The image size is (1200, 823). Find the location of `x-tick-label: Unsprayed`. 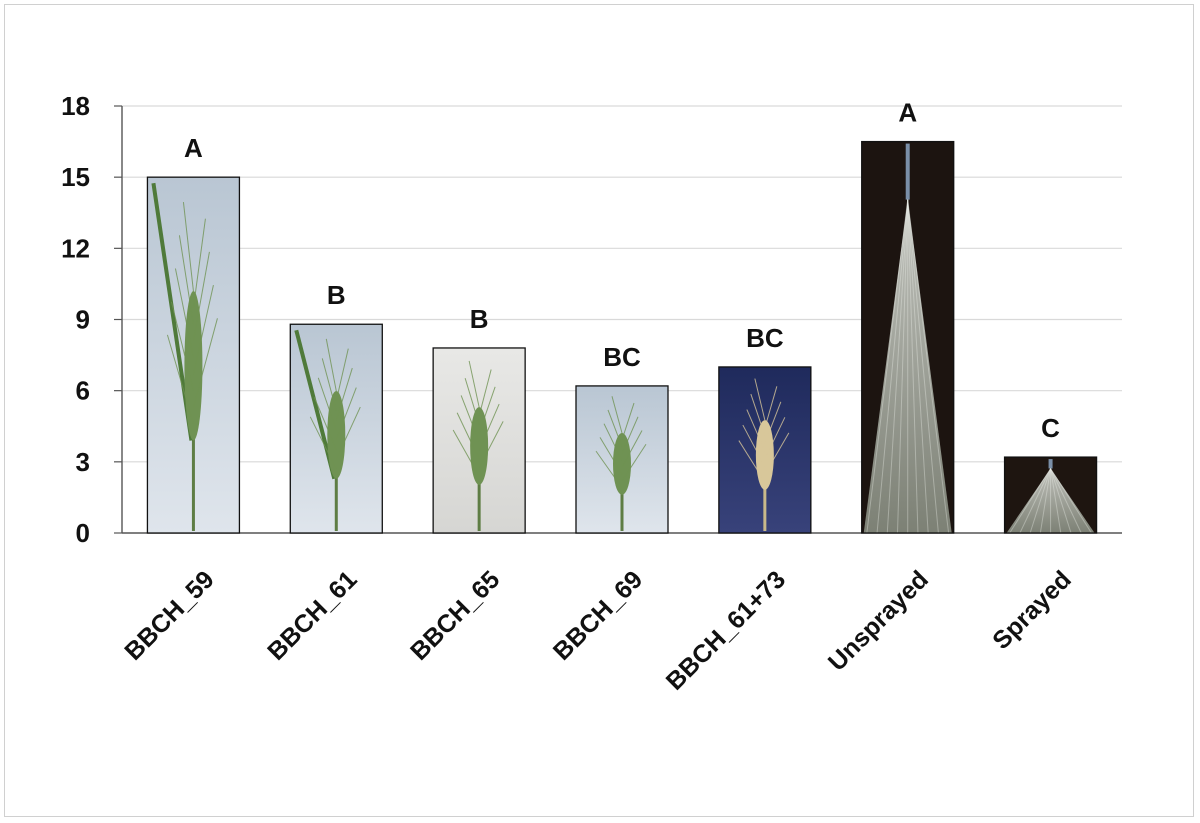

x-tick-label: Unsprayed is located at coordinates (878, 620).